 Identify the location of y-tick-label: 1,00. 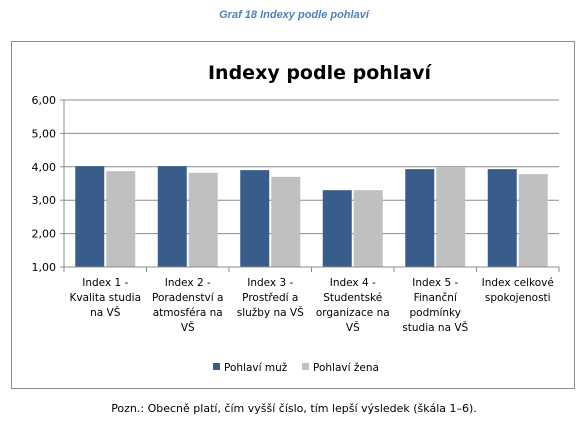
(44, 267).